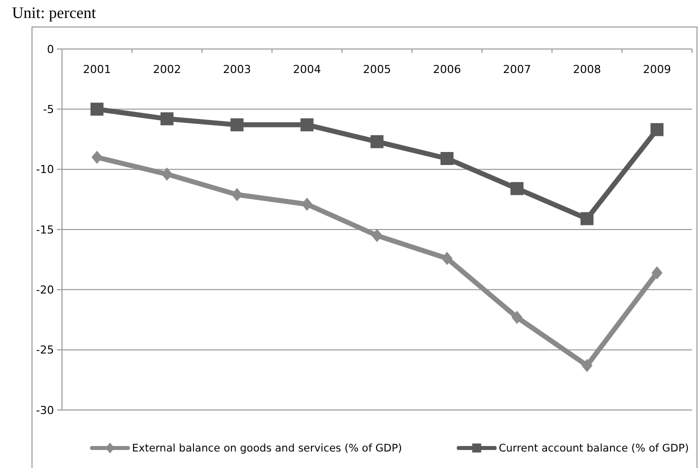 This screenshot has height=468, width=699. Describe the element at coordinates (45, 350) in the screenshot. I see `y-tick-label: -25` at that location.